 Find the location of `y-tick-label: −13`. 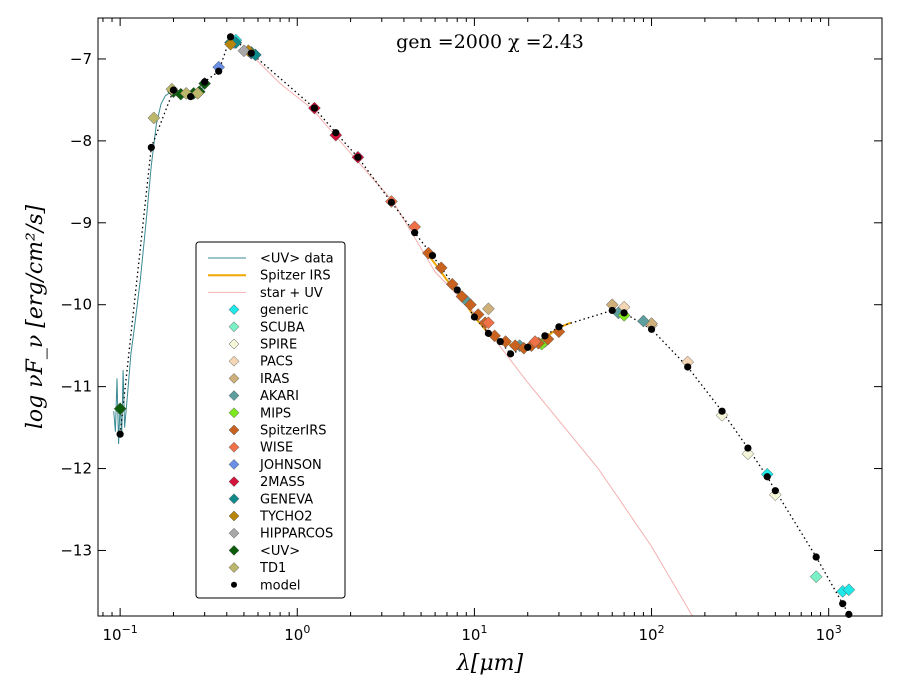

y-tick-label: −13 is located at coordinates (76, 550).